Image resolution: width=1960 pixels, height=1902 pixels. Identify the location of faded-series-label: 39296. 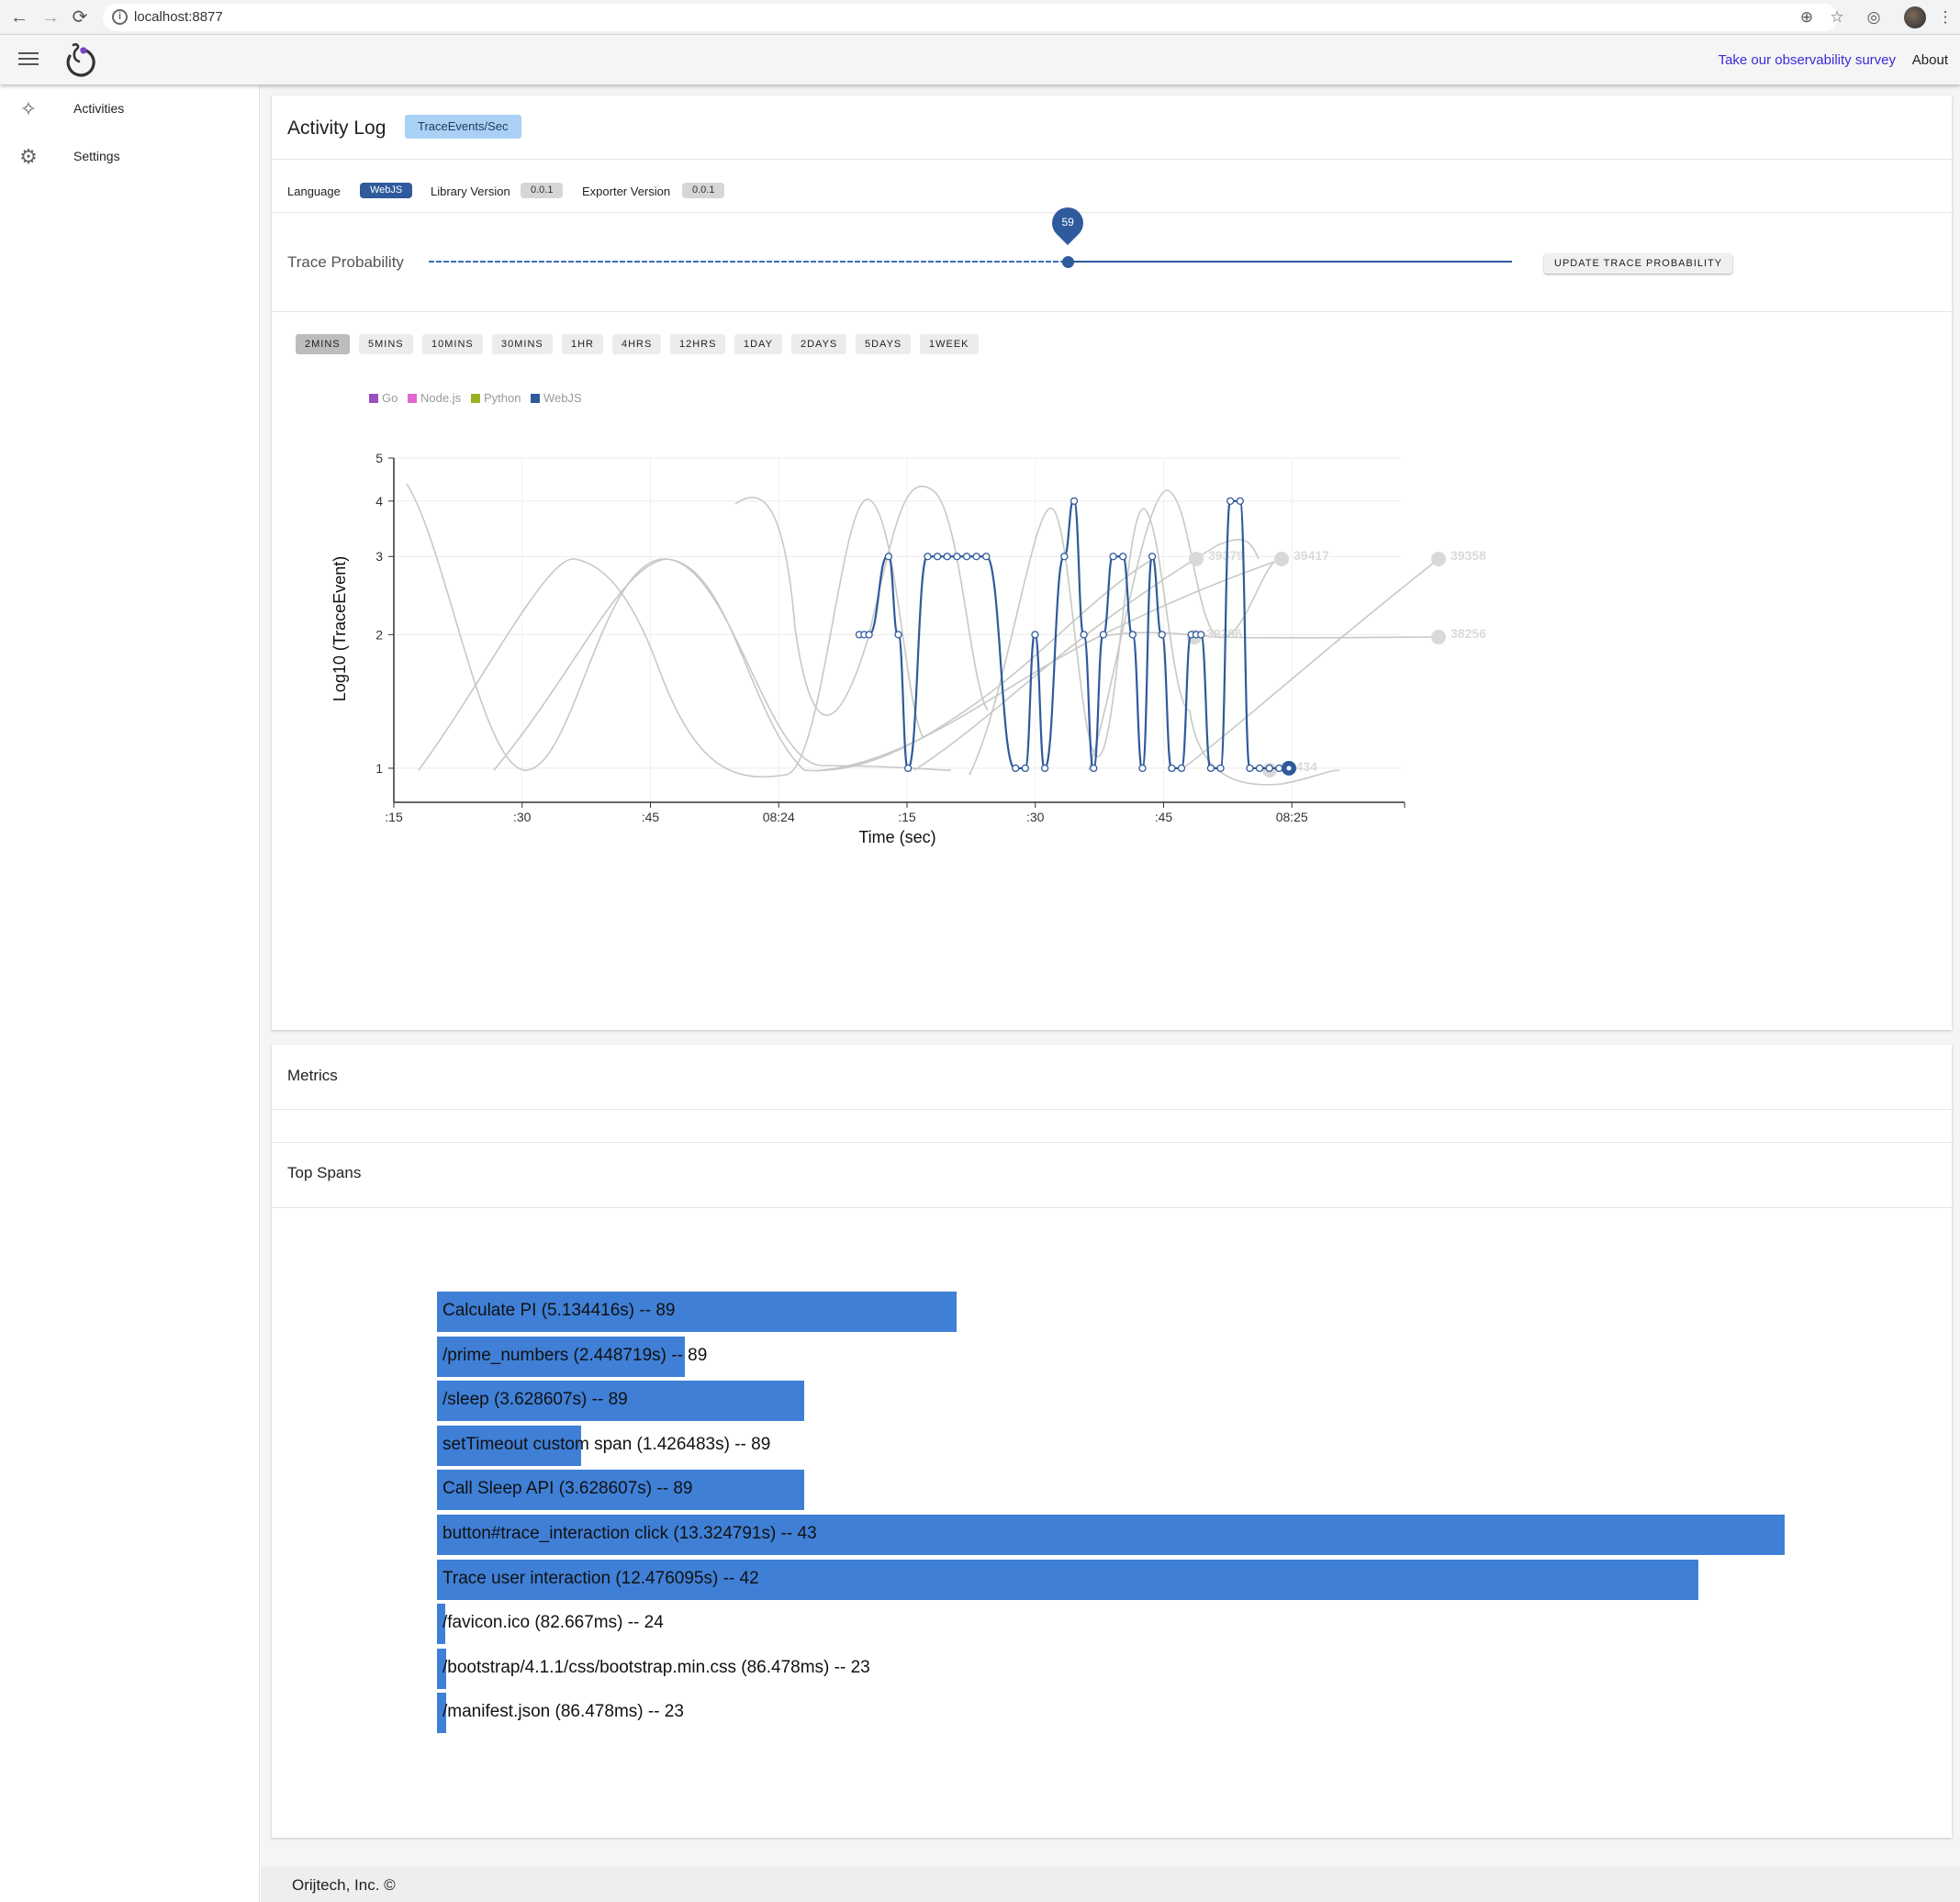
(1224, 633).